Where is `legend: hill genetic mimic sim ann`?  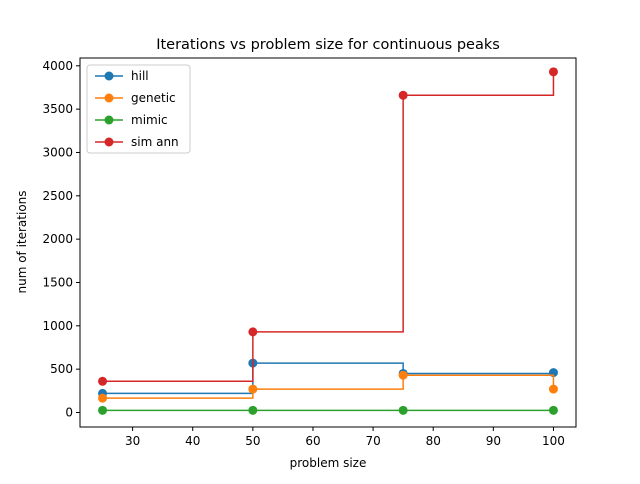 legend: hill genetic mimic sim ann is located at coordinates (138, 109).